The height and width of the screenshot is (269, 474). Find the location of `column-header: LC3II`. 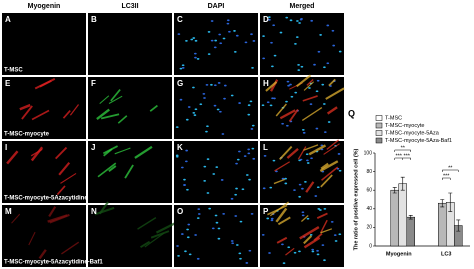

column-header: LC3II is located at coordinates (129, 6).